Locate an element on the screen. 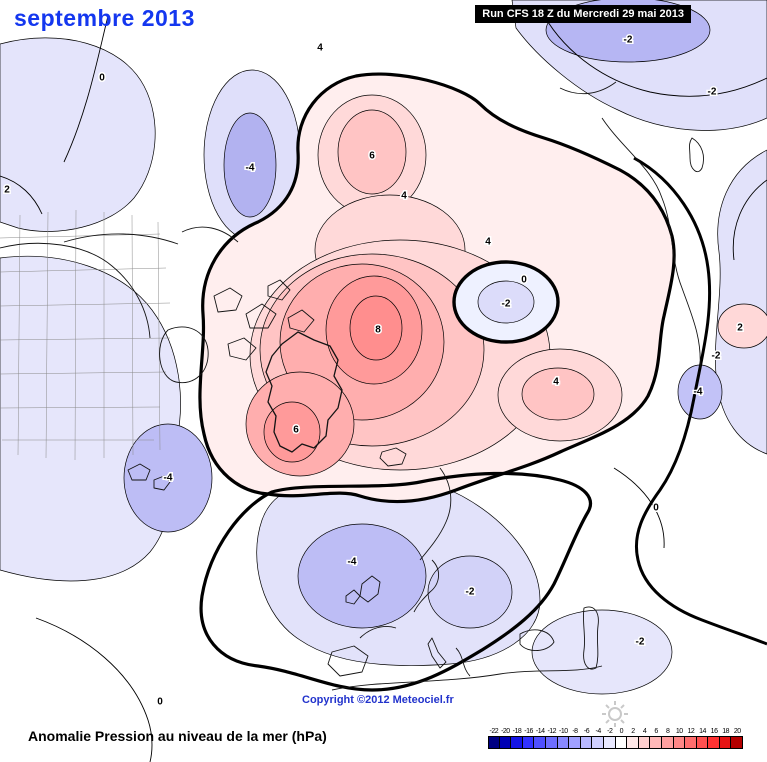 The width and height of the screenshot is (767, 762). legend-cell: 2 is located at coordinates (632, 738).